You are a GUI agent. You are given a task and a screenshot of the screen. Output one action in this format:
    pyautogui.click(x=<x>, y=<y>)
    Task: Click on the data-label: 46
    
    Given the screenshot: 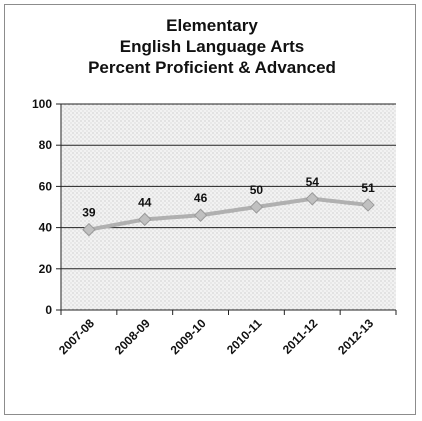 What is the action you would take?
    pyautogui.click(x=201, y=198)
    